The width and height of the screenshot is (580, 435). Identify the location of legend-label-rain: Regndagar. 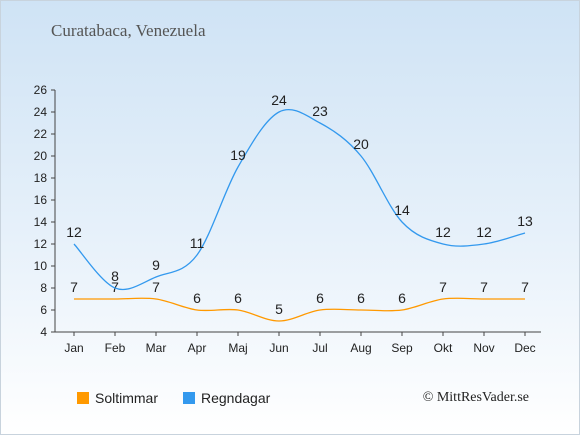
(236, 398).